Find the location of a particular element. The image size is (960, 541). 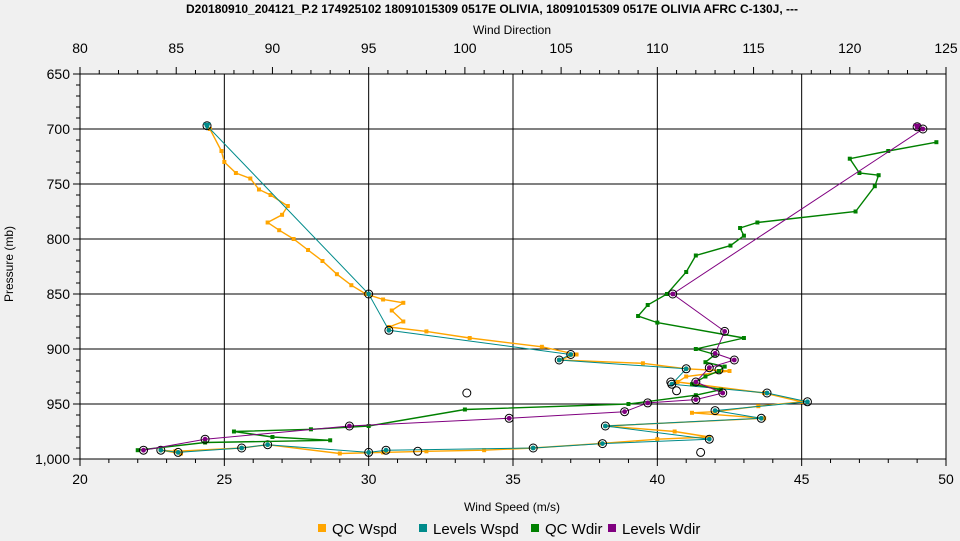

top-tick-label-105: 105 is located at coordinates (561, 48).